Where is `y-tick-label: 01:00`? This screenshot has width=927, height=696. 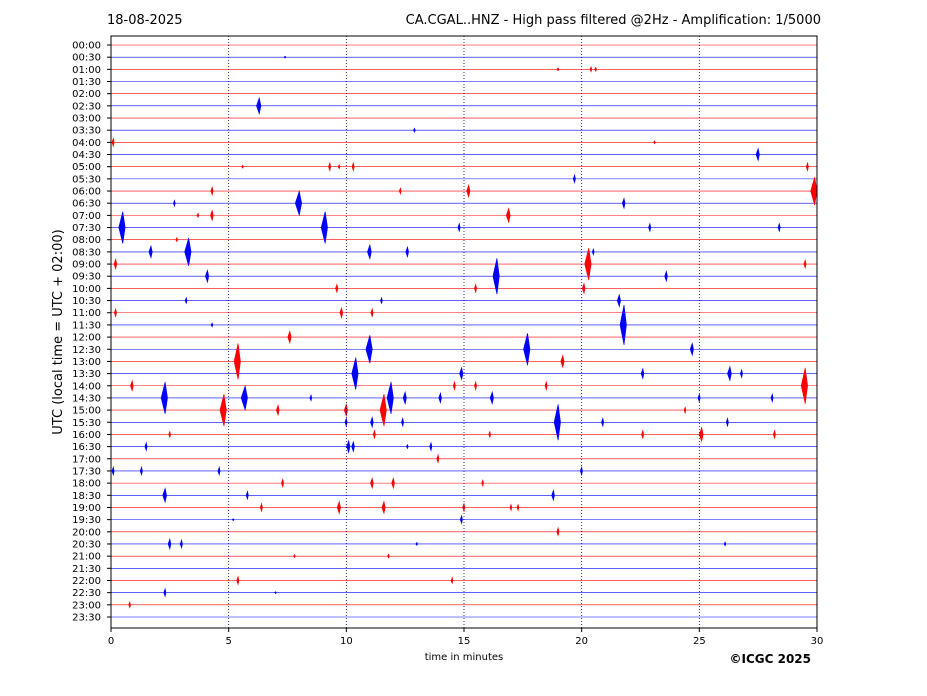 y-tick-label: 01:00 is located at coordinates (86, 70).